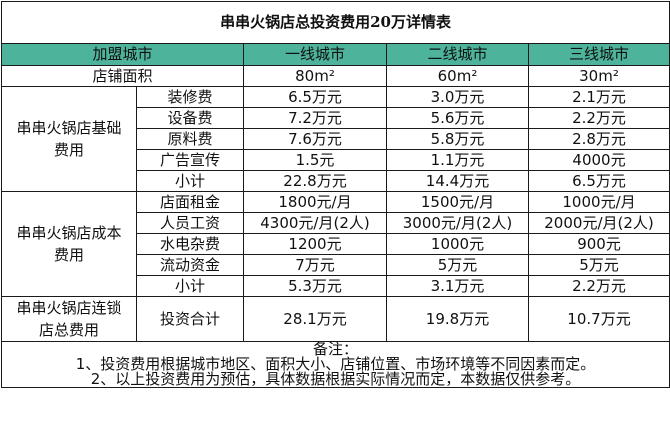 The height and width of the screenshot is (434, 670). Describe the element at coordinates (598, 223) in the screenshot. I see `row-value: 2000元/月(2人)` at that location.